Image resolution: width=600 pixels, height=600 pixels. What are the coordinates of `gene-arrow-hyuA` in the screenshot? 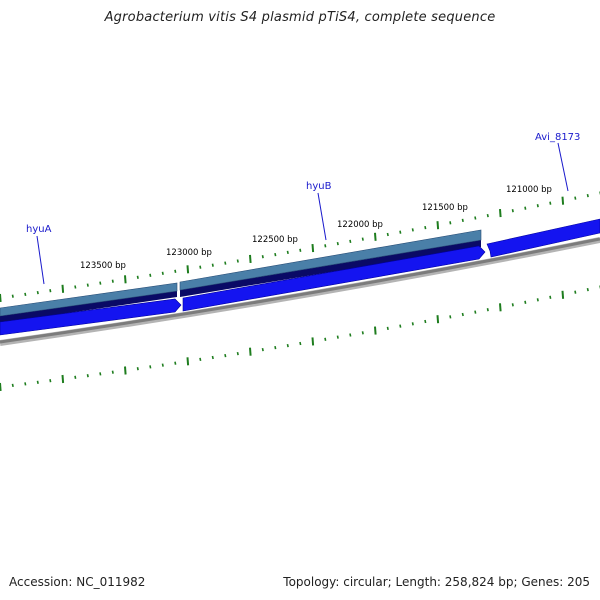 It's located at (91, 317).